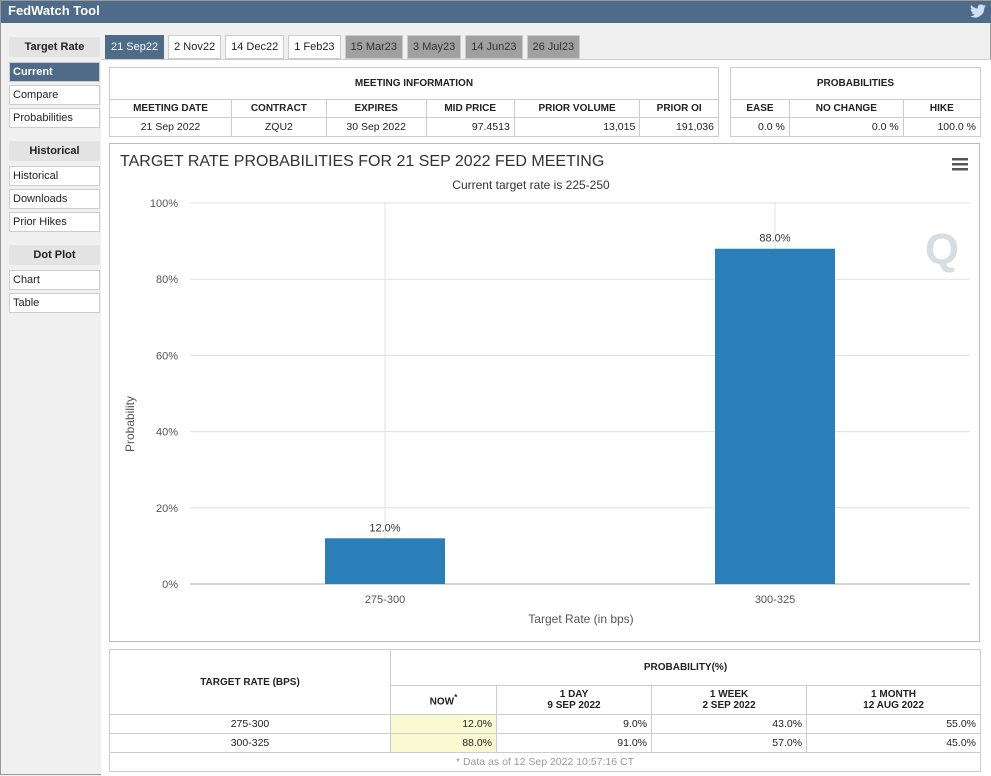 The height and width of the screenshot is (776, 991). I want to click on col-ease: EASE, so click(760, 108).